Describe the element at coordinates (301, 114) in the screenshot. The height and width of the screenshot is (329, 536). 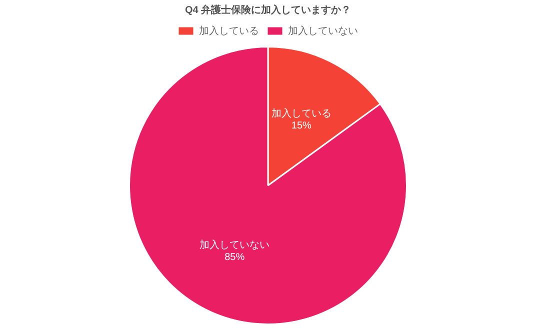
I see `slice-label: 加入している` at that location.